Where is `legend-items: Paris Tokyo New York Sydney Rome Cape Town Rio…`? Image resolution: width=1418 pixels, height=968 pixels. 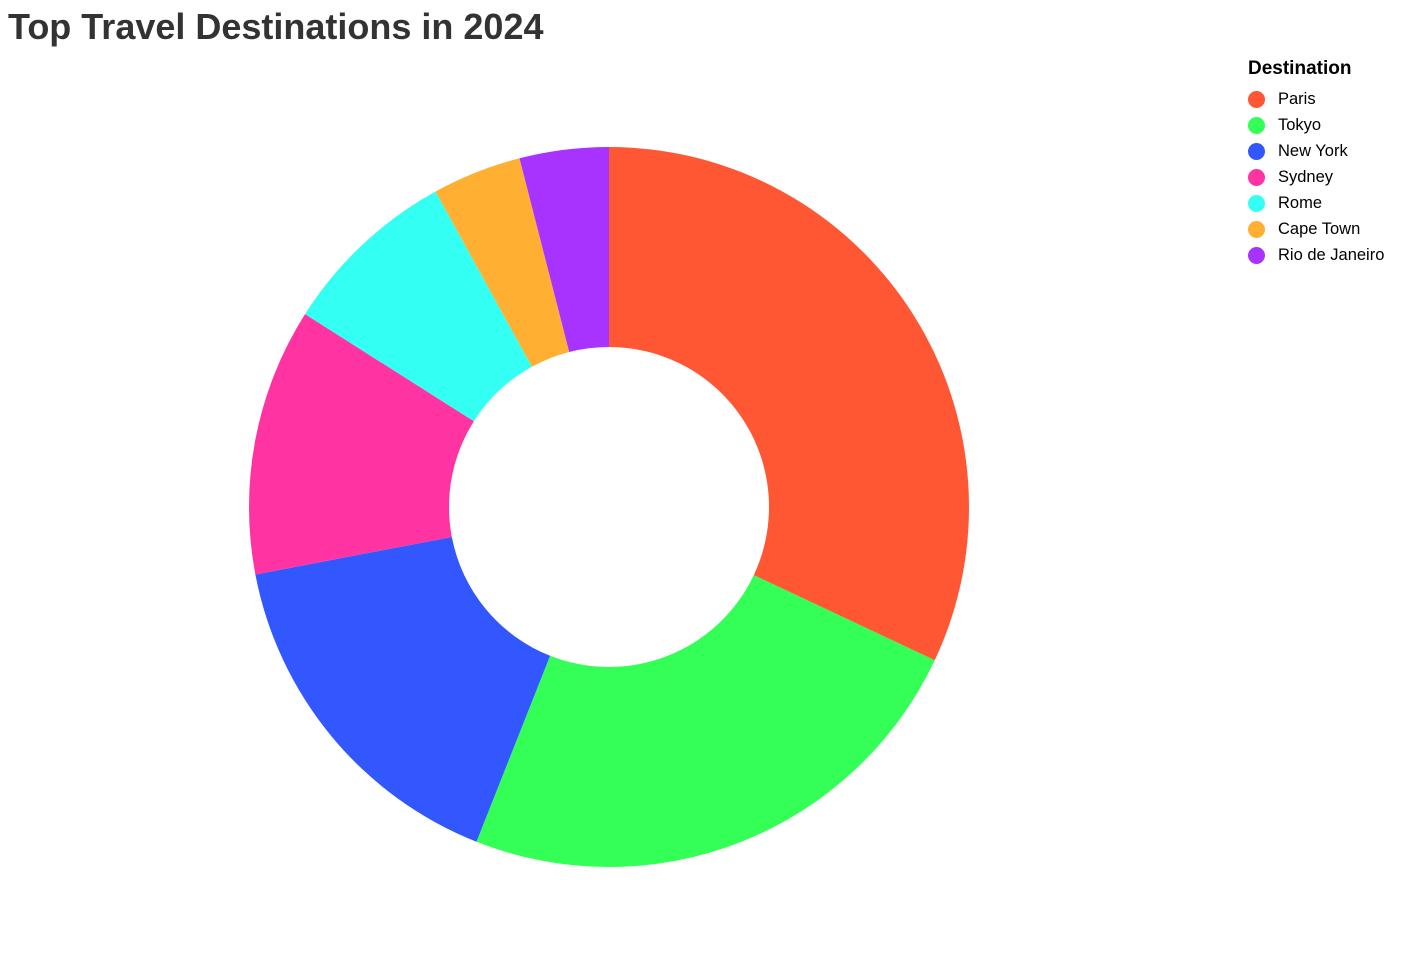 legend-items: Paris Tokyo New York Sydney Rome Cape Town Rio… is located at coordinates (1330, 177).